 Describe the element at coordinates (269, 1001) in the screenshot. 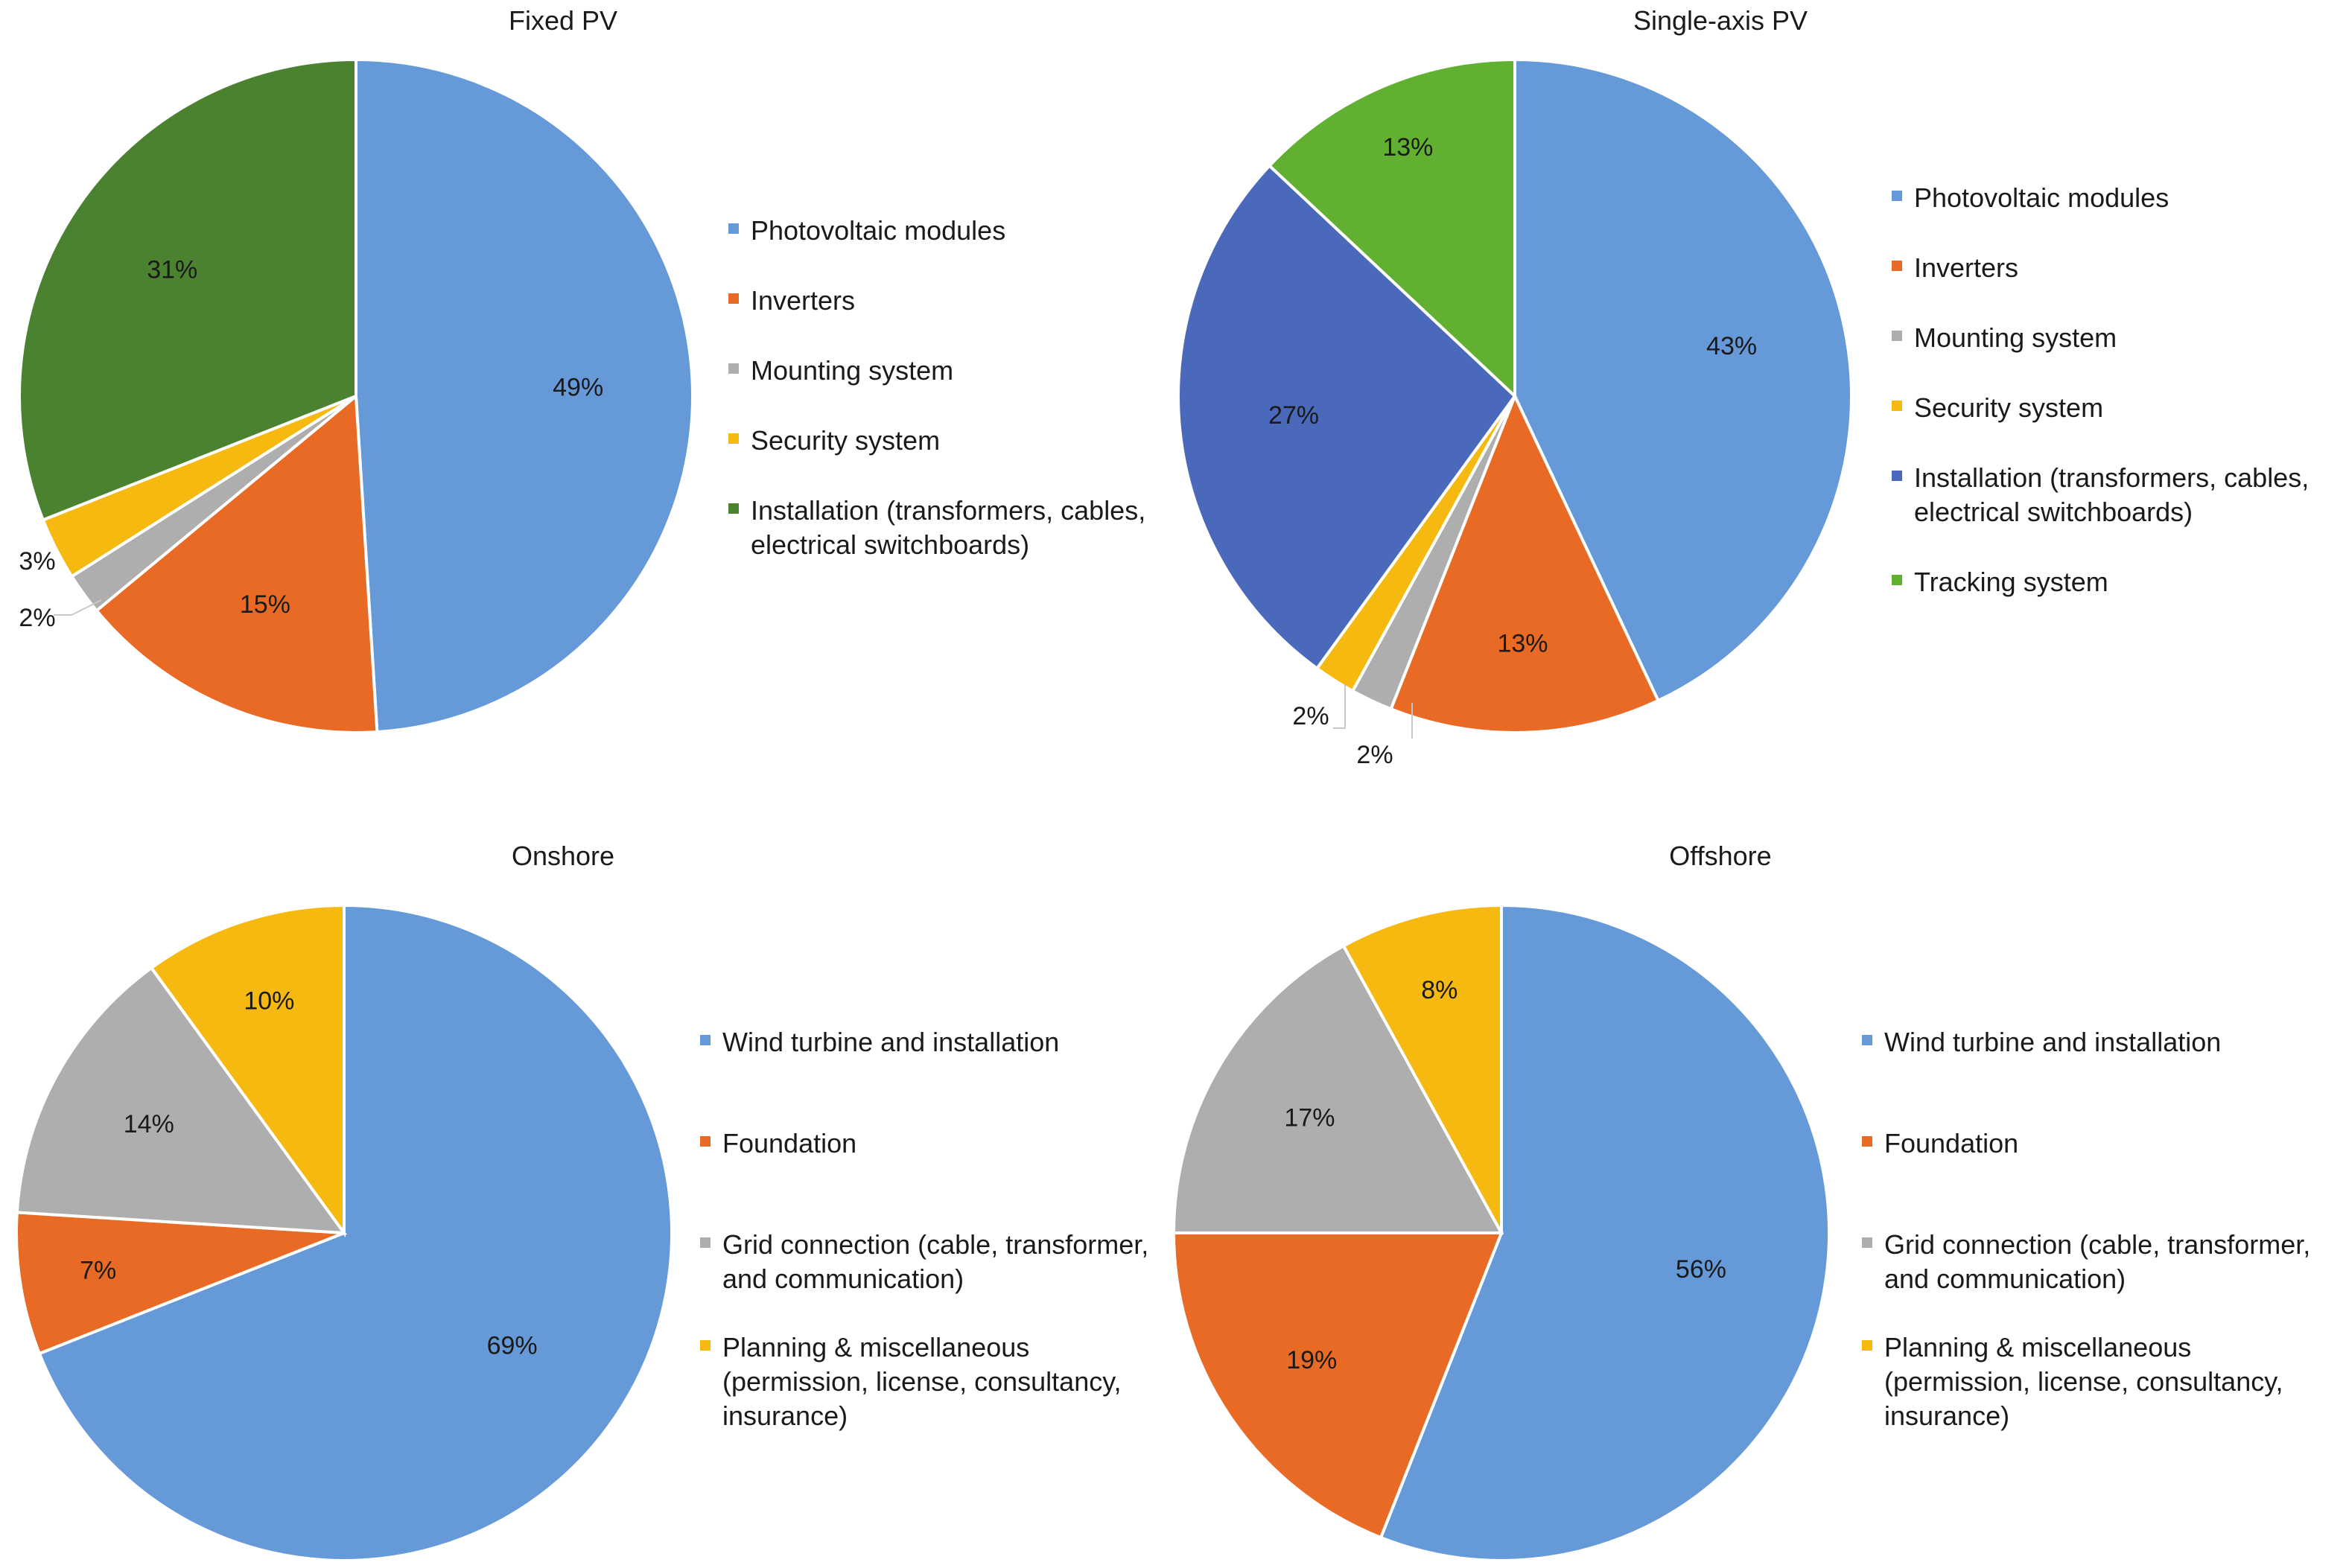

I see `data-label: 10%` at that location.